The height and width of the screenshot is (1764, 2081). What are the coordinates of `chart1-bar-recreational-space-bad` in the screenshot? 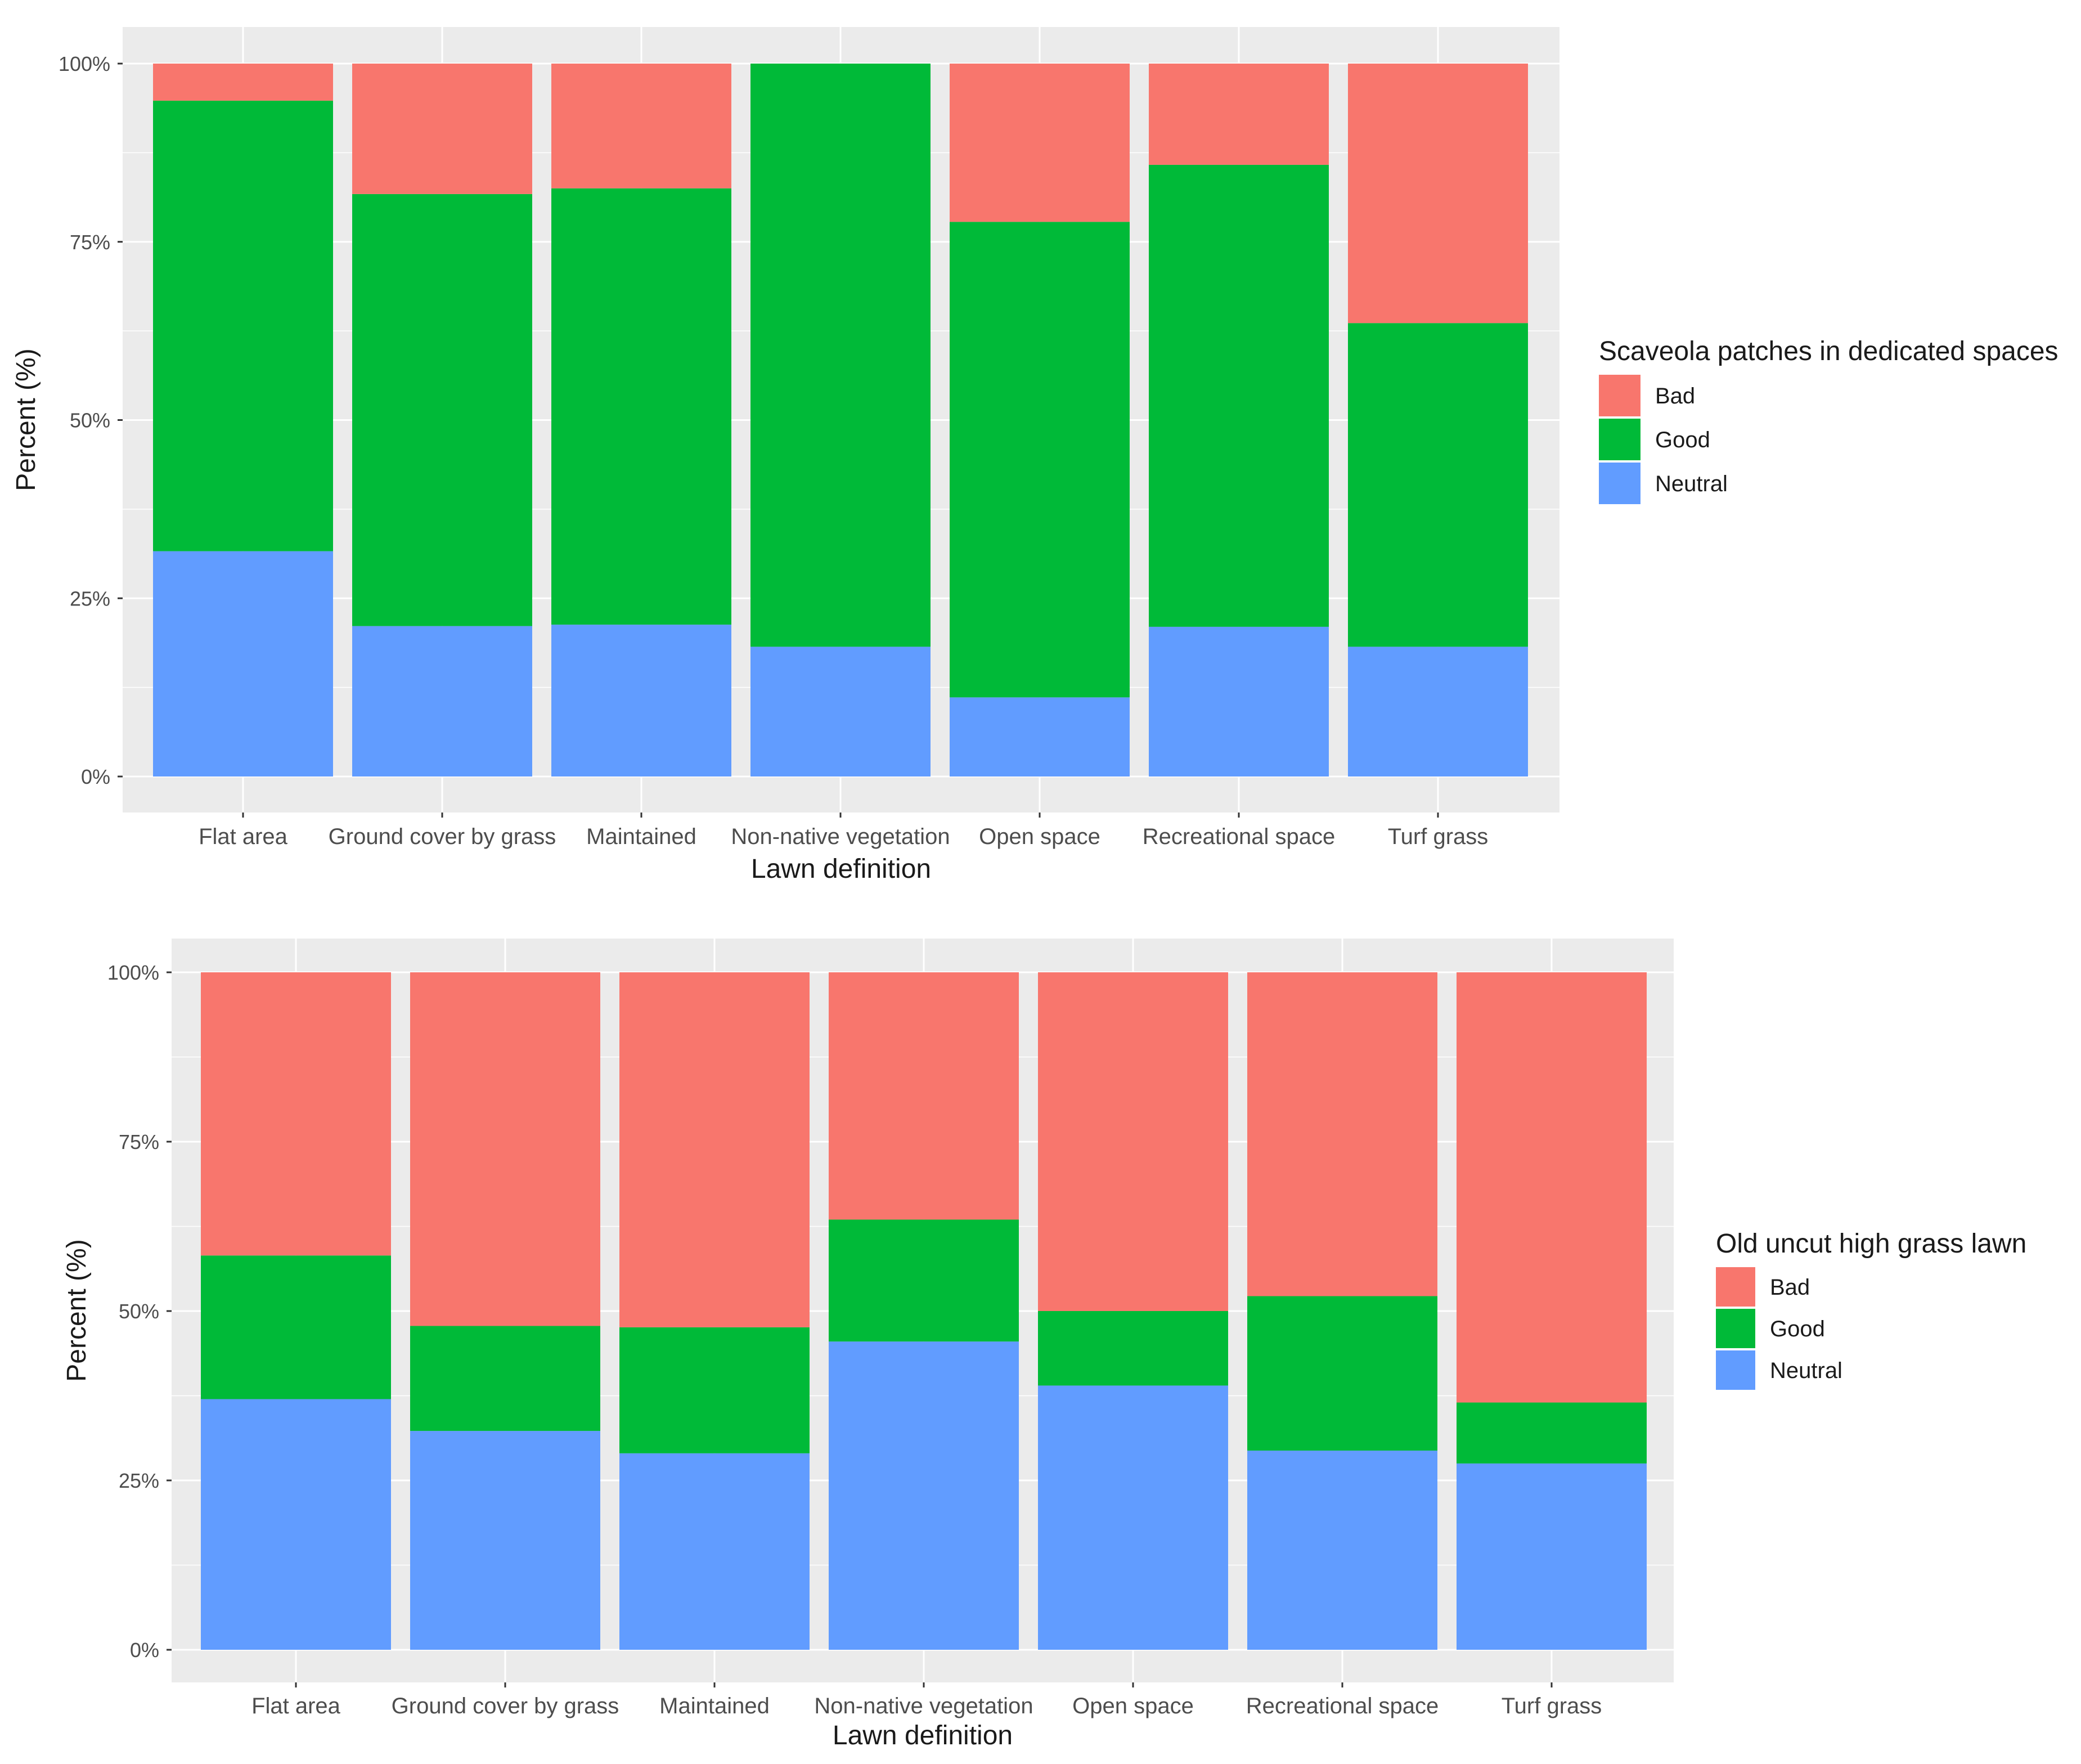 It's located at (1239, 114).